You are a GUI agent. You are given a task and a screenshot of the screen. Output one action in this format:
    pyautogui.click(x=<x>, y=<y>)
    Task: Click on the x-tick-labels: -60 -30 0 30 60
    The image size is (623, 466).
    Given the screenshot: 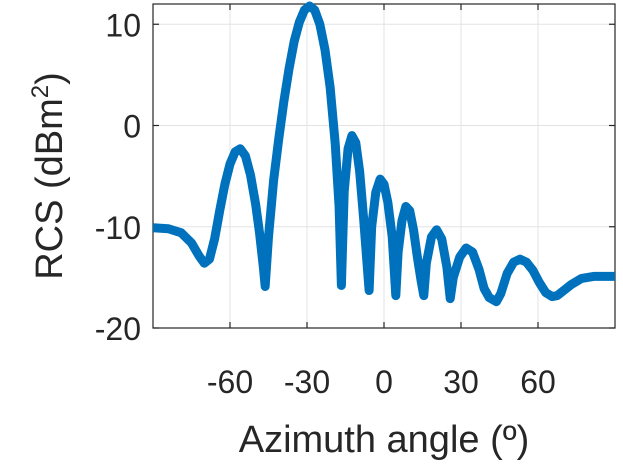 What is the action you would take?
    pyautogui.click(x=381, y=382)
    